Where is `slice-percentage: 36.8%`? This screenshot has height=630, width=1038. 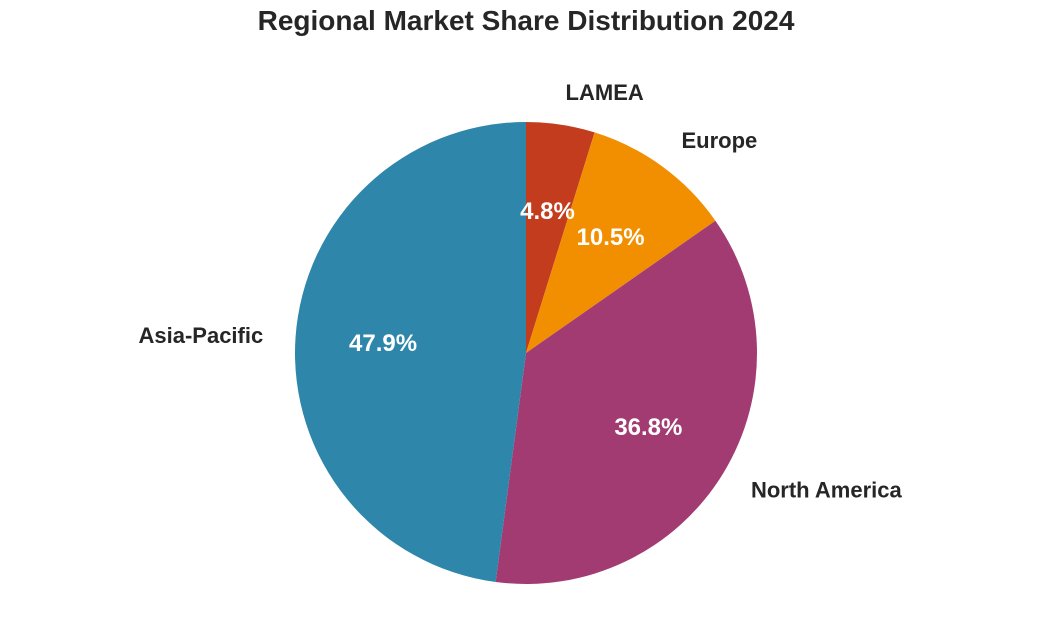 slice-percentage: 36.8% is located at coordinates (648, 427).